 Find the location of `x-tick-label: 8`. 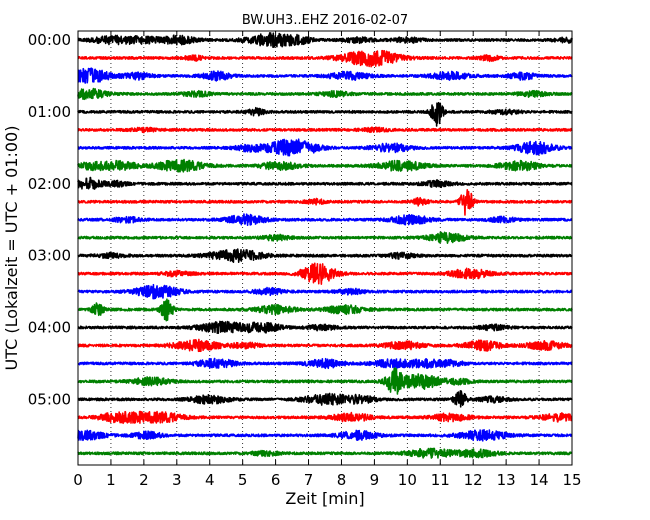

x-tick-label: 8 is located at coordinates (342, 480).